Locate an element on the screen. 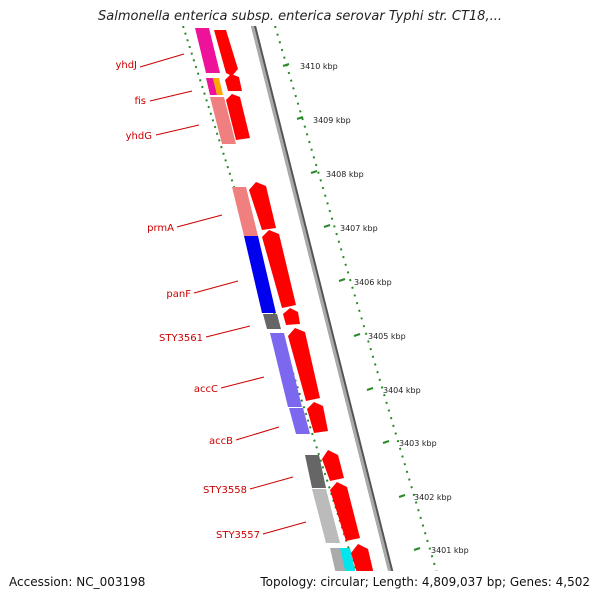  feature-yhdJ is located at coordinates (207, 50).